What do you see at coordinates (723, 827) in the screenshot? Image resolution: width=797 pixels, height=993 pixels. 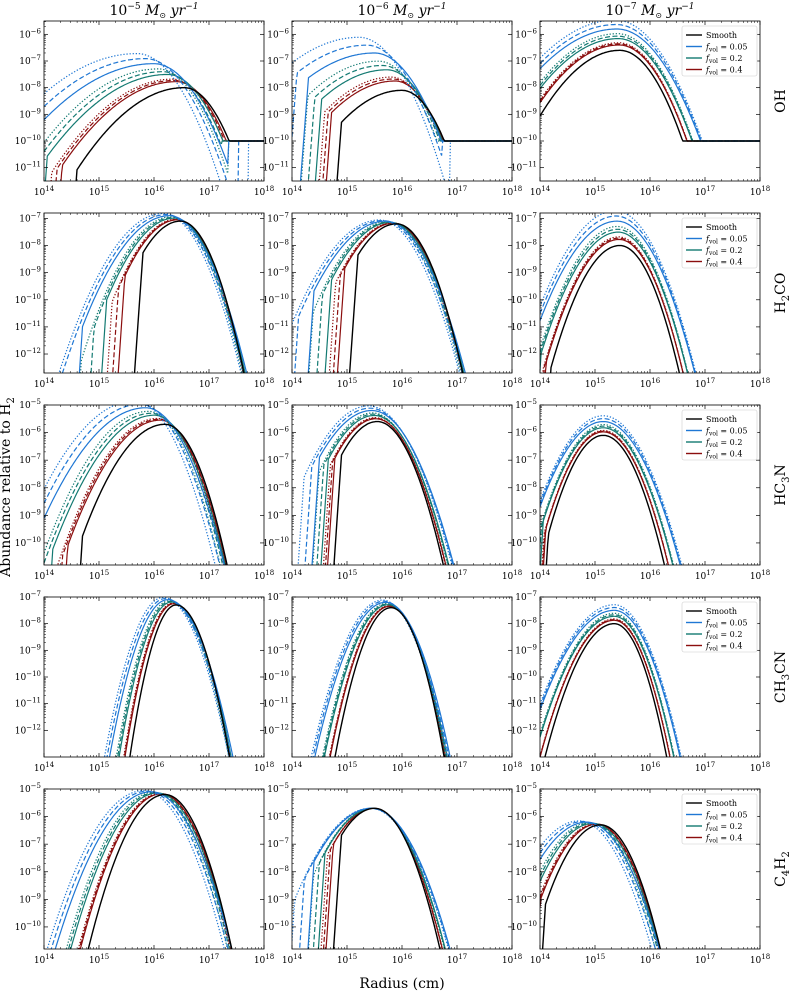 I see `legend-label: fvol = 0.2` at bounding box center [723, 827].